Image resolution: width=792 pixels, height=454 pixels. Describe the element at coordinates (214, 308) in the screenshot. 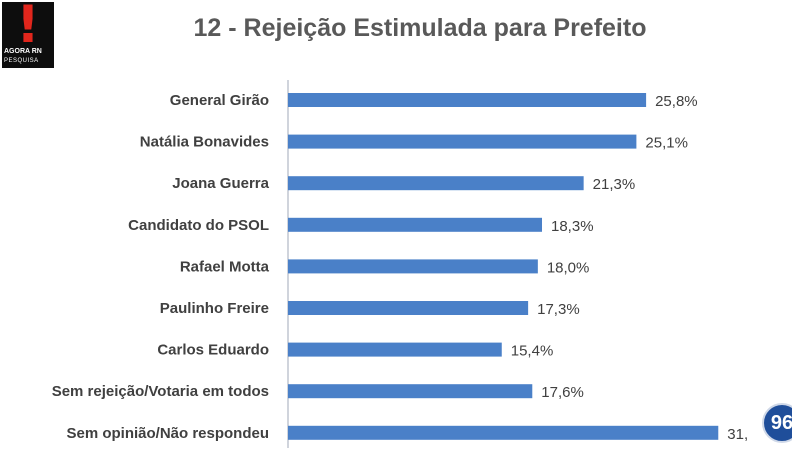

I see `category-label: Paulinho Freire` at that location.